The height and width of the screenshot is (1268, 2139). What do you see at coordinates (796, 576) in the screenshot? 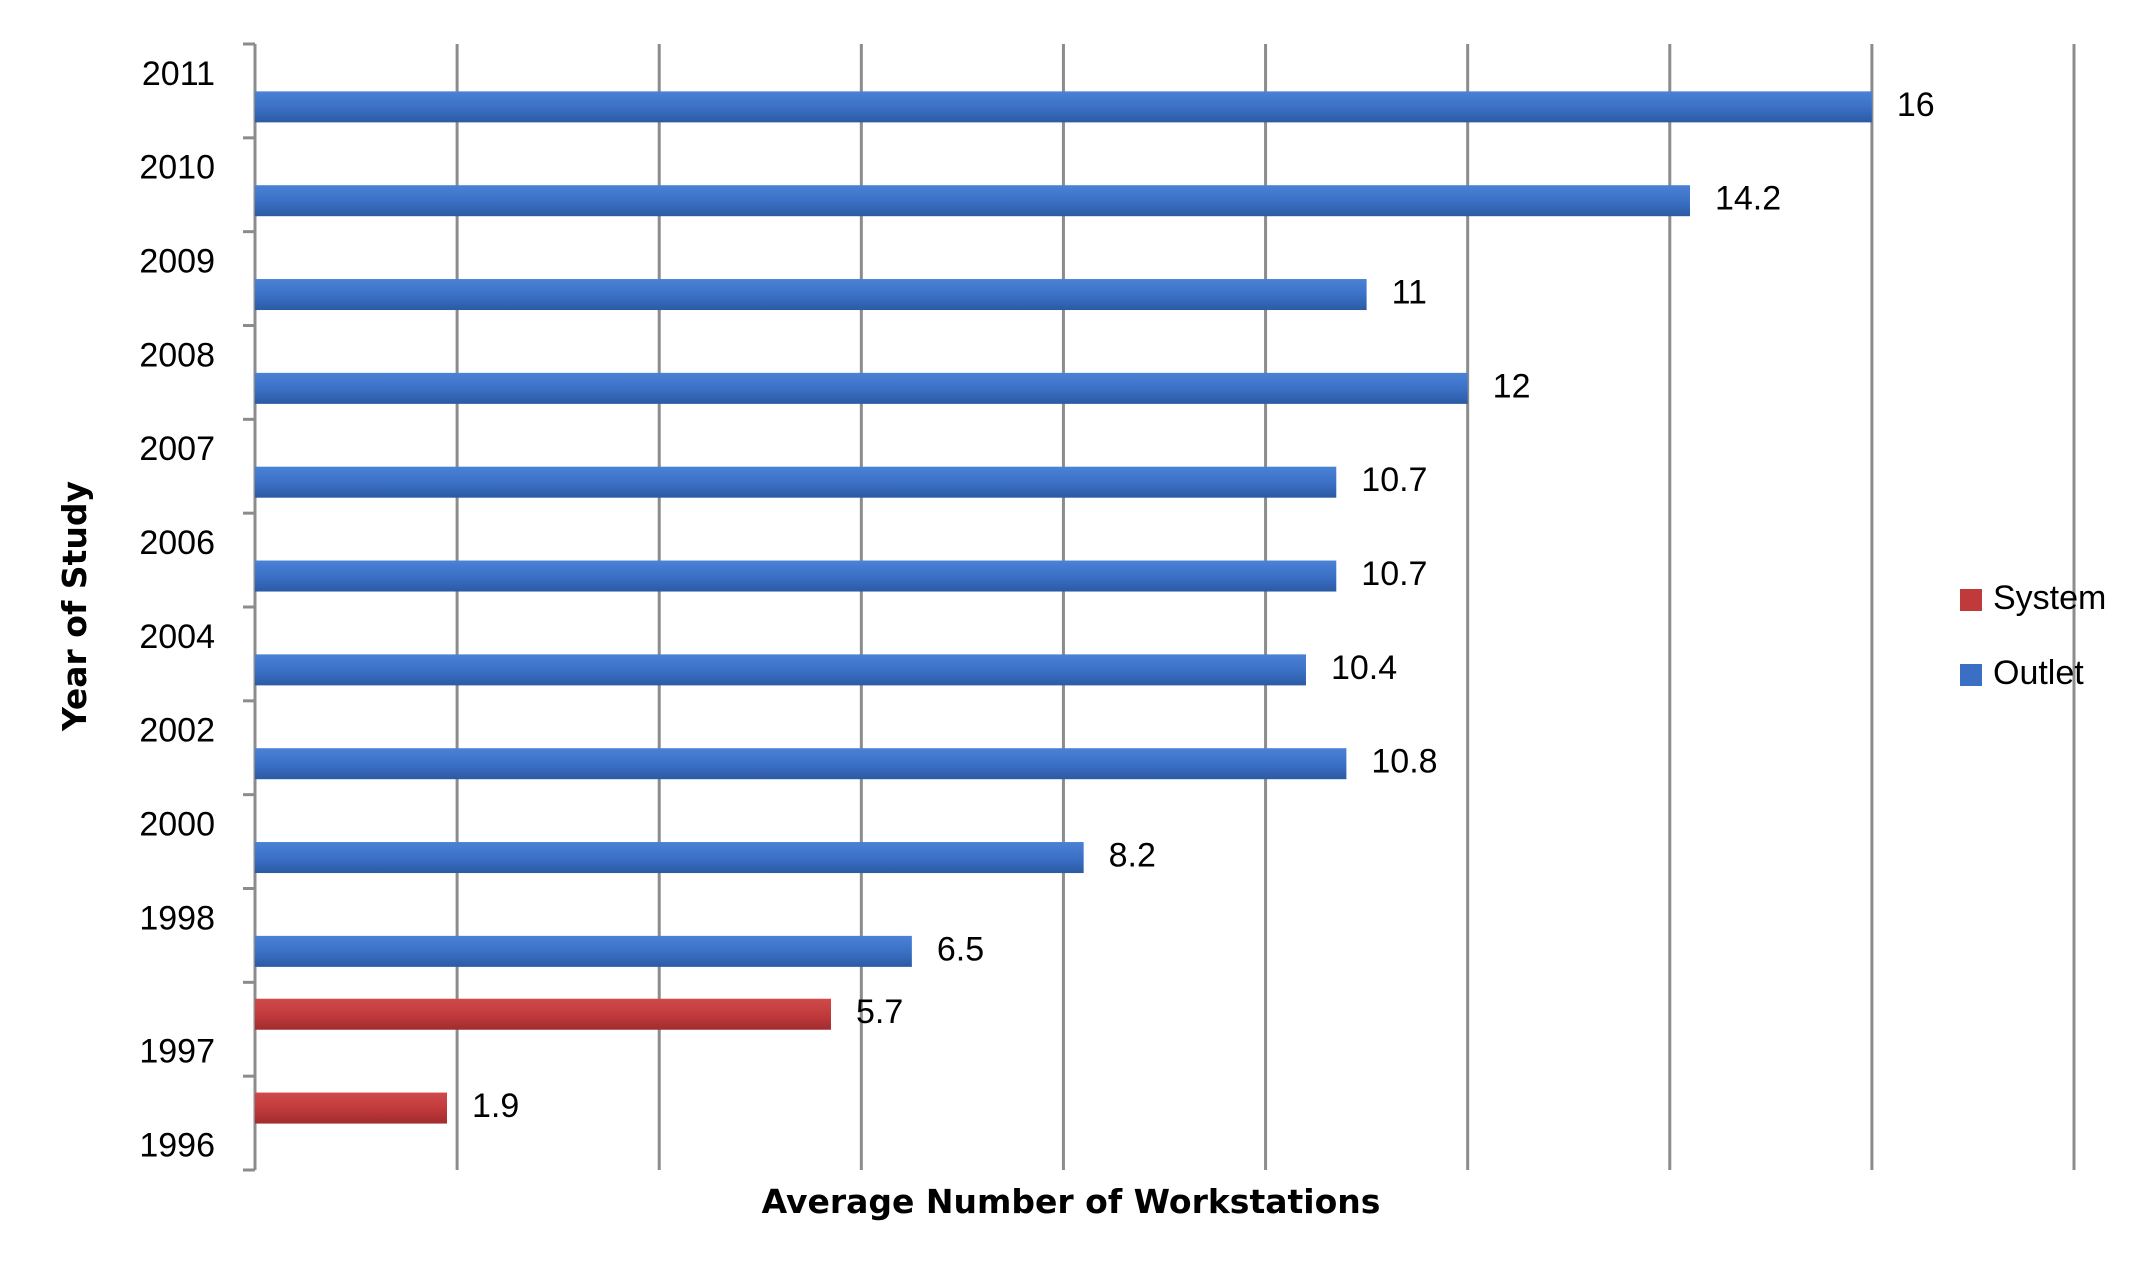
I see `bar-outlet-2006` at bounding box center [796, 576].